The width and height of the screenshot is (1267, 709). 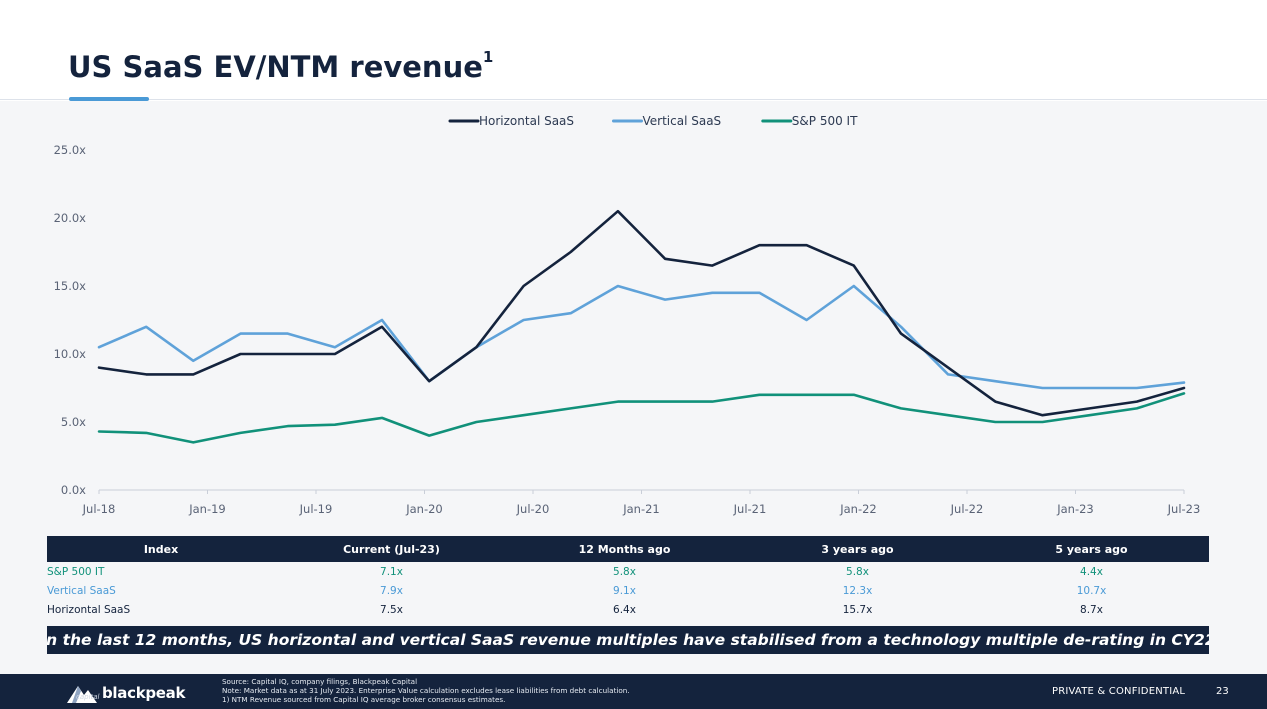 I want to click on row-3-years: 5.8x, so click(x=857, y=571).